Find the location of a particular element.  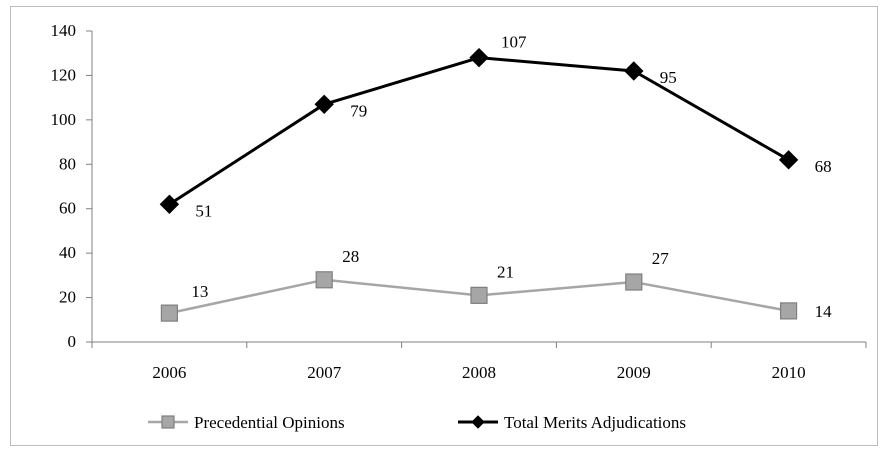

legend-label: Total Merits Adjudications is located at coordinates (595, 422).